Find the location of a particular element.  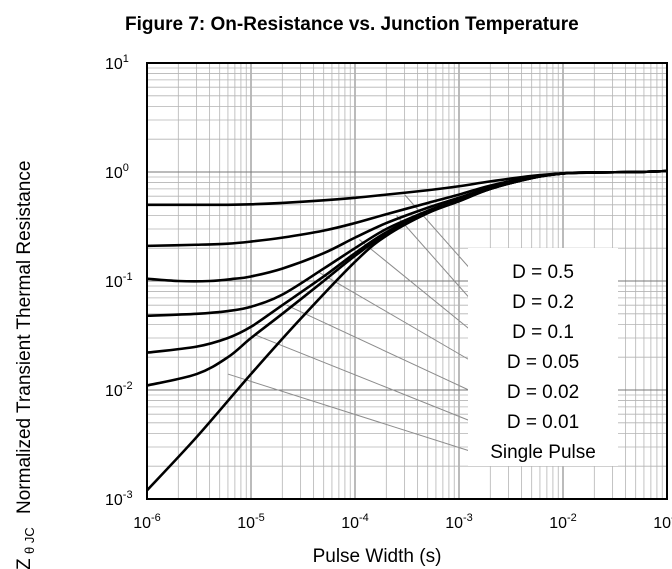

legend-entry: D = 0.01 is located at coordinates (543, 422).